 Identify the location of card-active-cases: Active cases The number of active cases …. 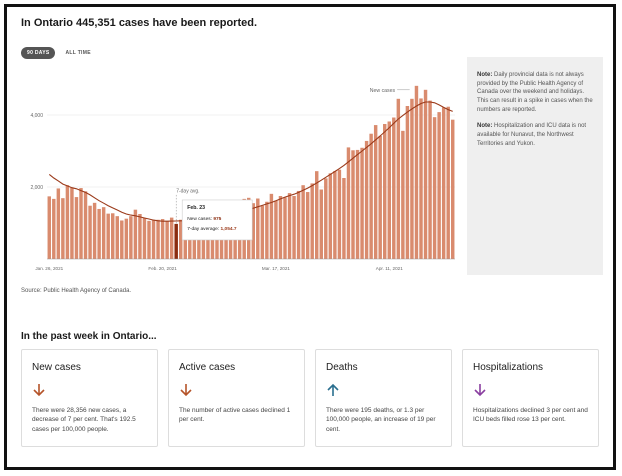
(236, 398).